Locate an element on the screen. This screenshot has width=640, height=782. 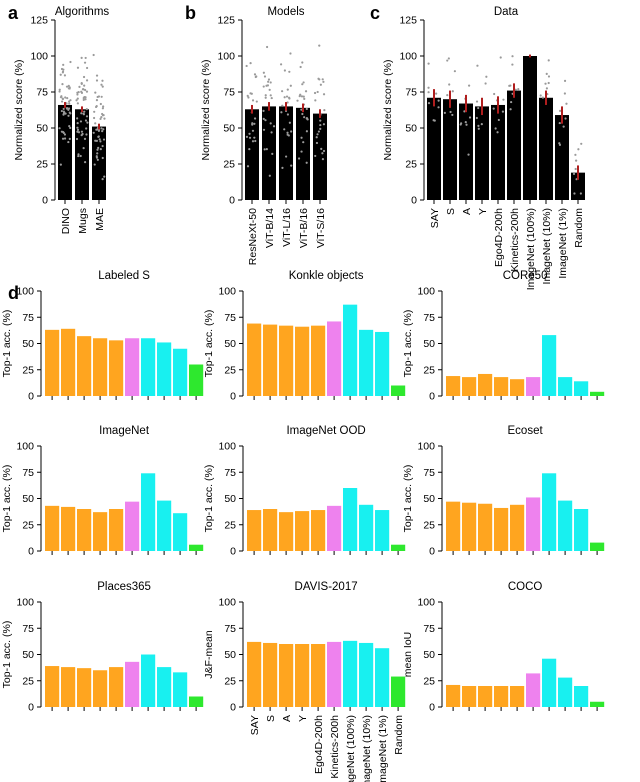
y-tick-label-c-100: 100 is located at coordinates (408, 57).